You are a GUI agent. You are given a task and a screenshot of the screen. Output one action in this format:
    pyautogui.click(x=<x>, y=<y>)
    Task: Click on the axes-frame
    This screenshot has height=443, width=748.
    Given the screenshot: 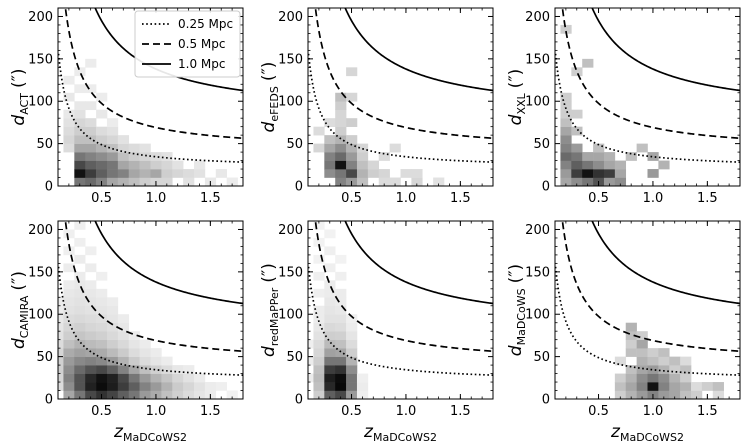 What is the action you would take?
    pyautogui.click(x=647, y=310)
    